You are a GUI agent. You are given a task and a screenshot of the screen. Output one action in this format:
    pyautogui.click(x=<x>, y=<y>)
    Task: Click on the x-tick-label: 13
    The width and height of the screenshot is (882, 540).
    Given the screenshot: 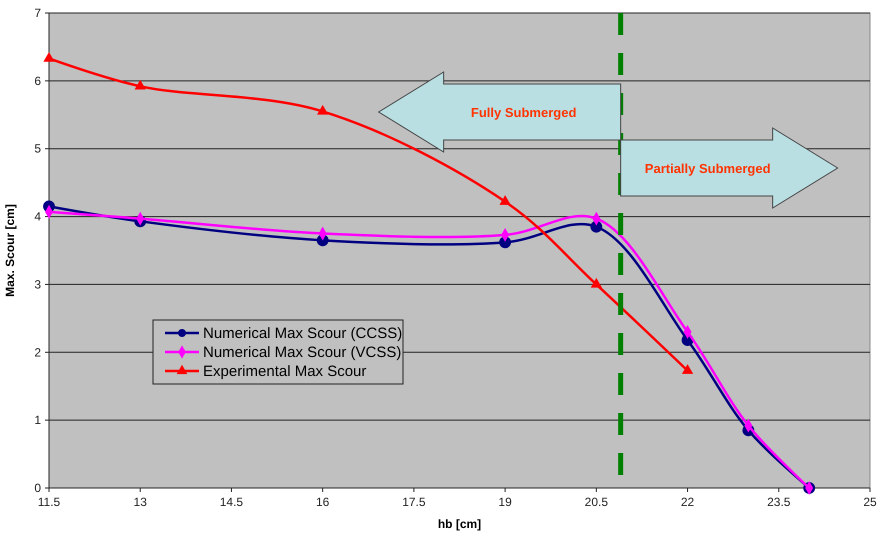 What is the action you would take?
    pyautogui.click(x=141, y=502)
    